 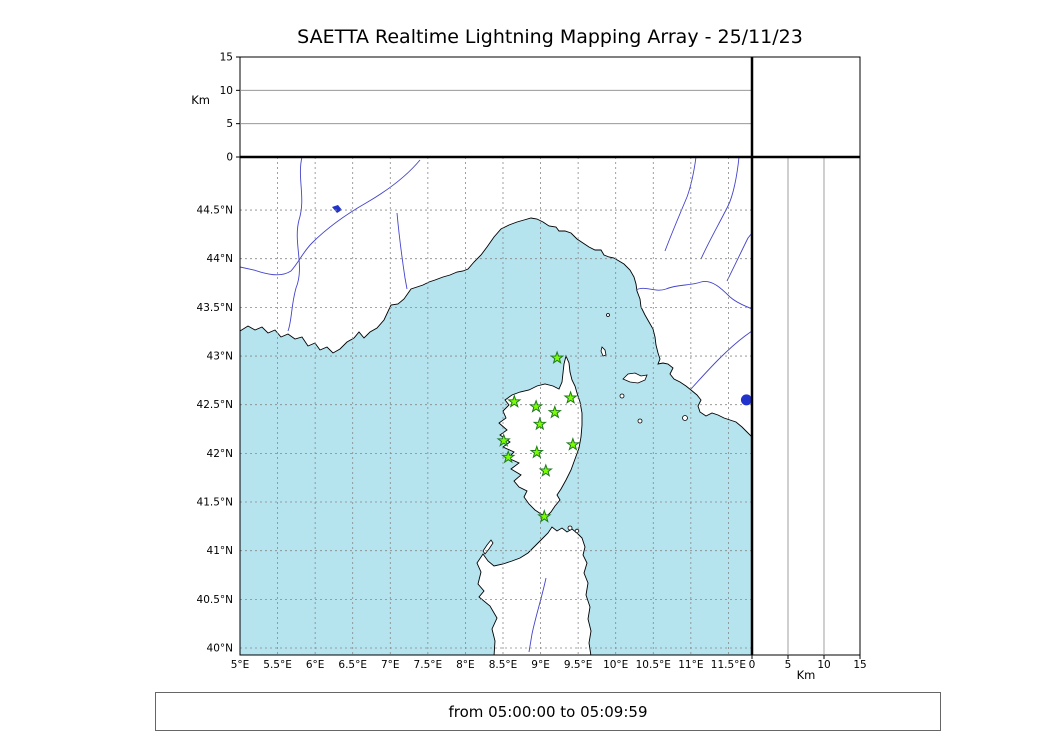 I want to click on status-bar: from 05:00:00 to 05:09:59, so click(x=548, y=711).